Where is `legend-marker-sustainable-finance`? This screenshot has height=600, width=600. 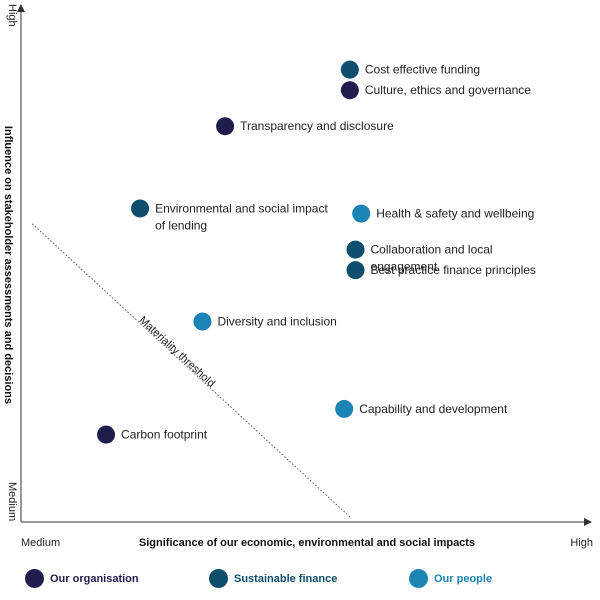 legend-marker-sustainable-finance is located at coordinates (218, 578).